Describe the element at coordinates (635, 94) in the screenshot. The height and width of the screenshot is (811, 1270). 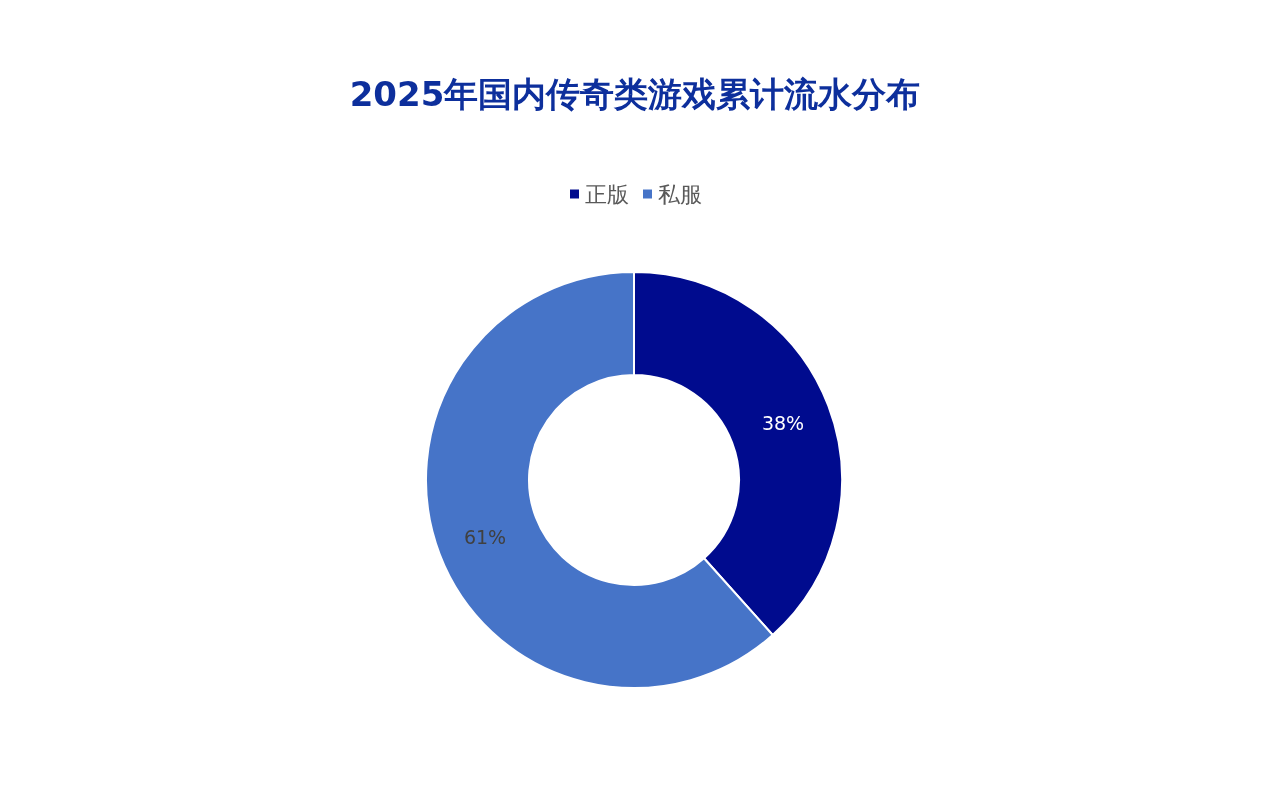
I see `chart-title: 2025年国内传奇类游戏累计流水分布` at that location.